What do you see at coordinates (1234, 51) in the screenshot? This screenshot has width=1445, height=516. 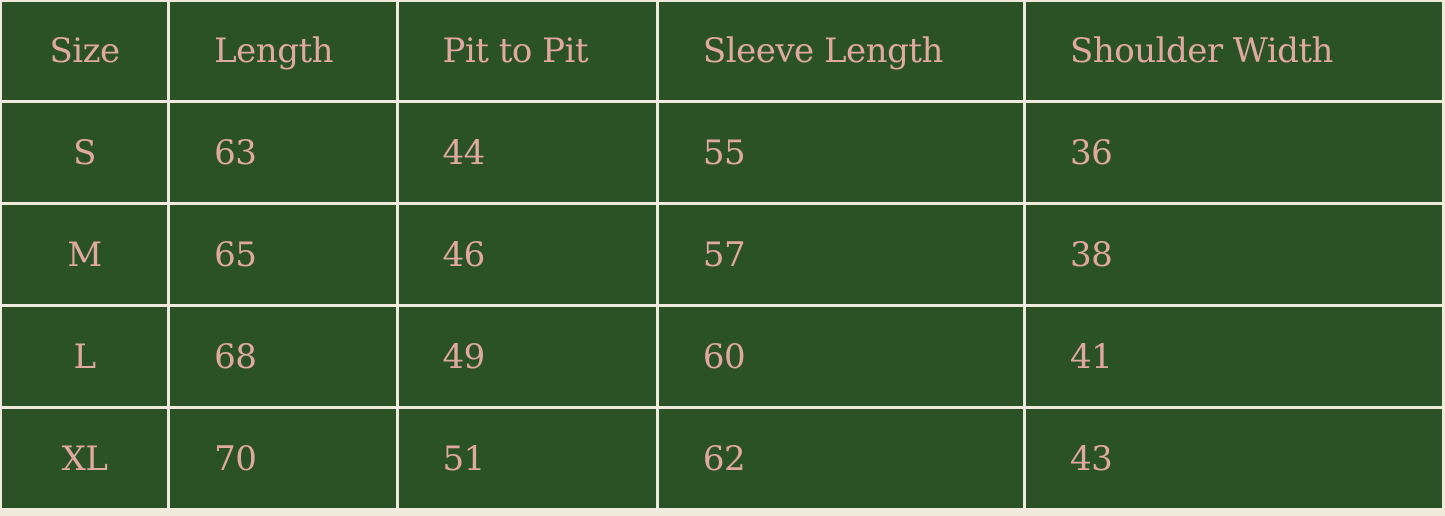 I see `header-shoulder-width: Shoulder Width` at bounding box center [1234, 51].